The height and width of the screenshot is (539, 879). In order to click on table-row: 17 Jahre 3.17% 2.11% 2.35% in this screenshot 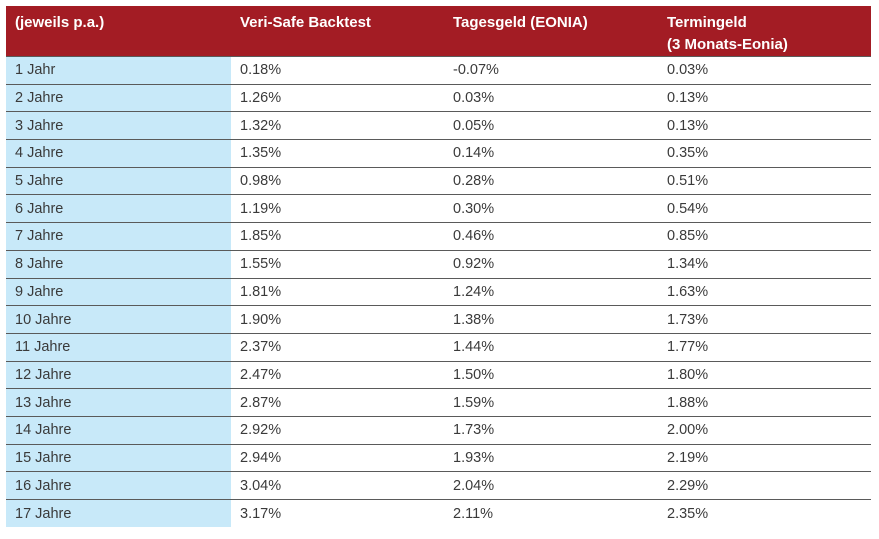, I will do `click(438, 513)`.